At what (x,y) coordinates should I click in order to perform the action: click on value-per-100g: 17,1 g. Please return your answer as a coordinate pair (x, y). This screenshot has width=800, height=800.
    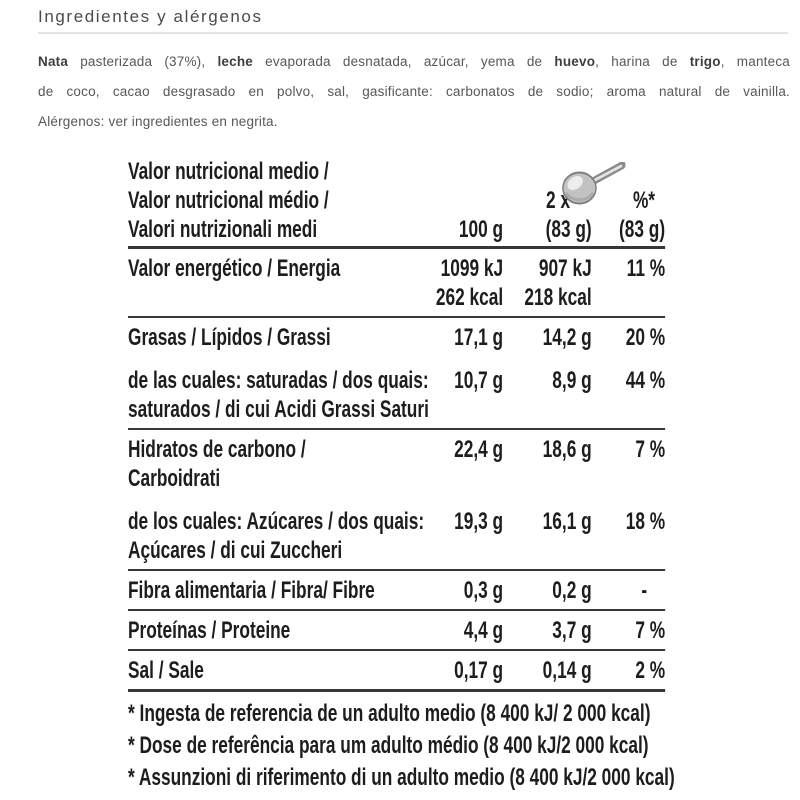
    Looking at the image, I should click on (466, 337).